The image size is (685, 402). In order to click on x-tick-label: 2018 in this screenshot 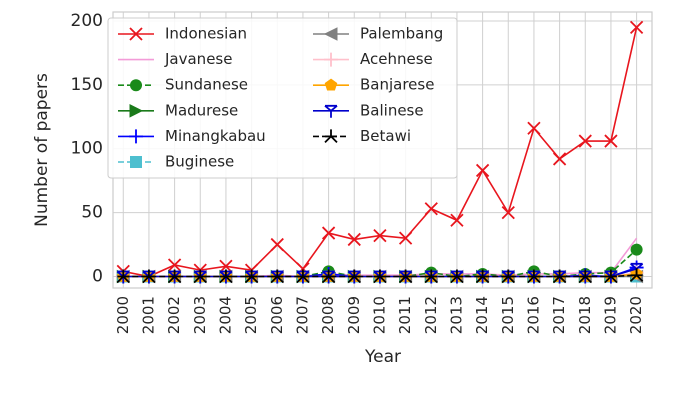, I will do `click(585, 315)`.